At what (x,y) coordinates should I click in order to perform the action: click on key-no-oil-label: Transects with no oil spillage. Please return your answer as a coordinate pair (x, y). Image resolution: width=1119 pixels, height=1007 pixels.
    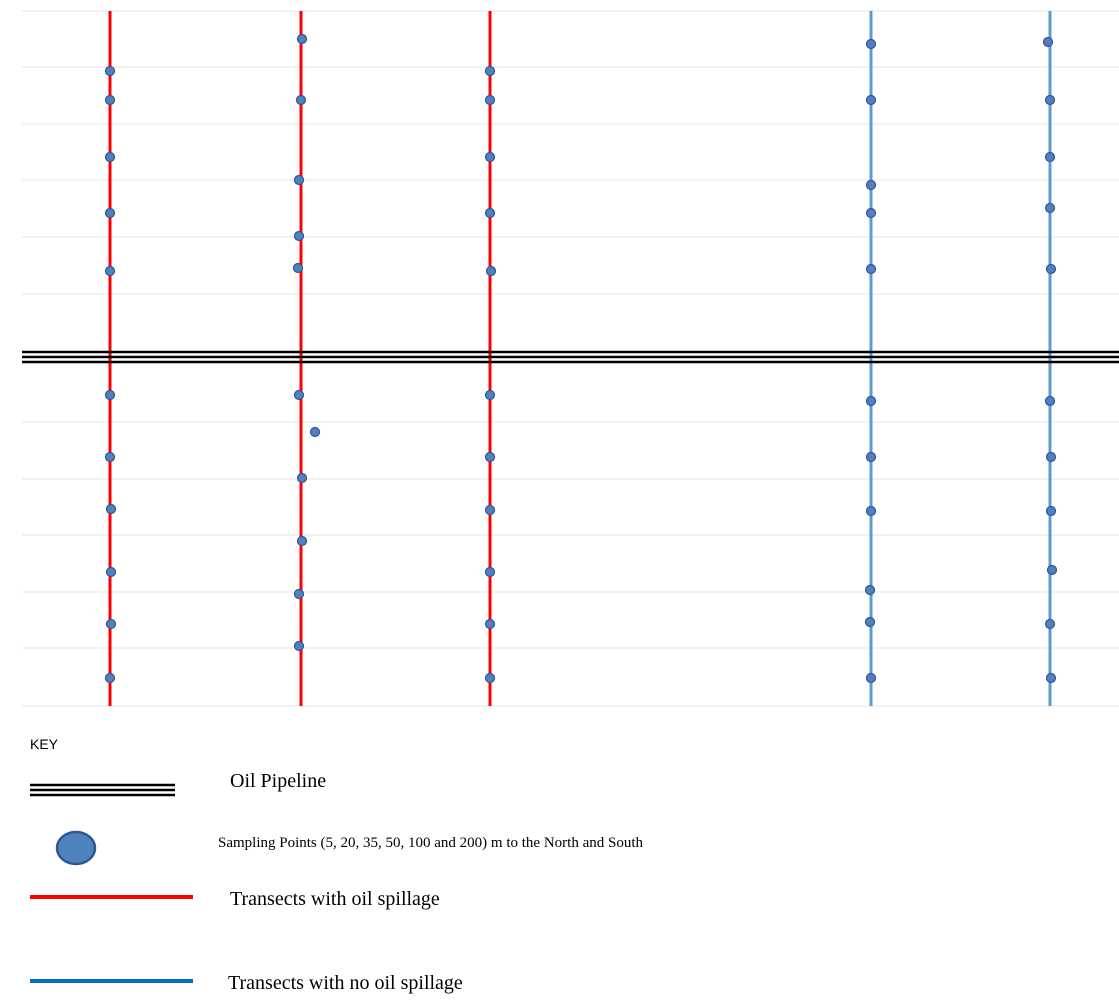
    Looking at the image, I should click on (345, 983).